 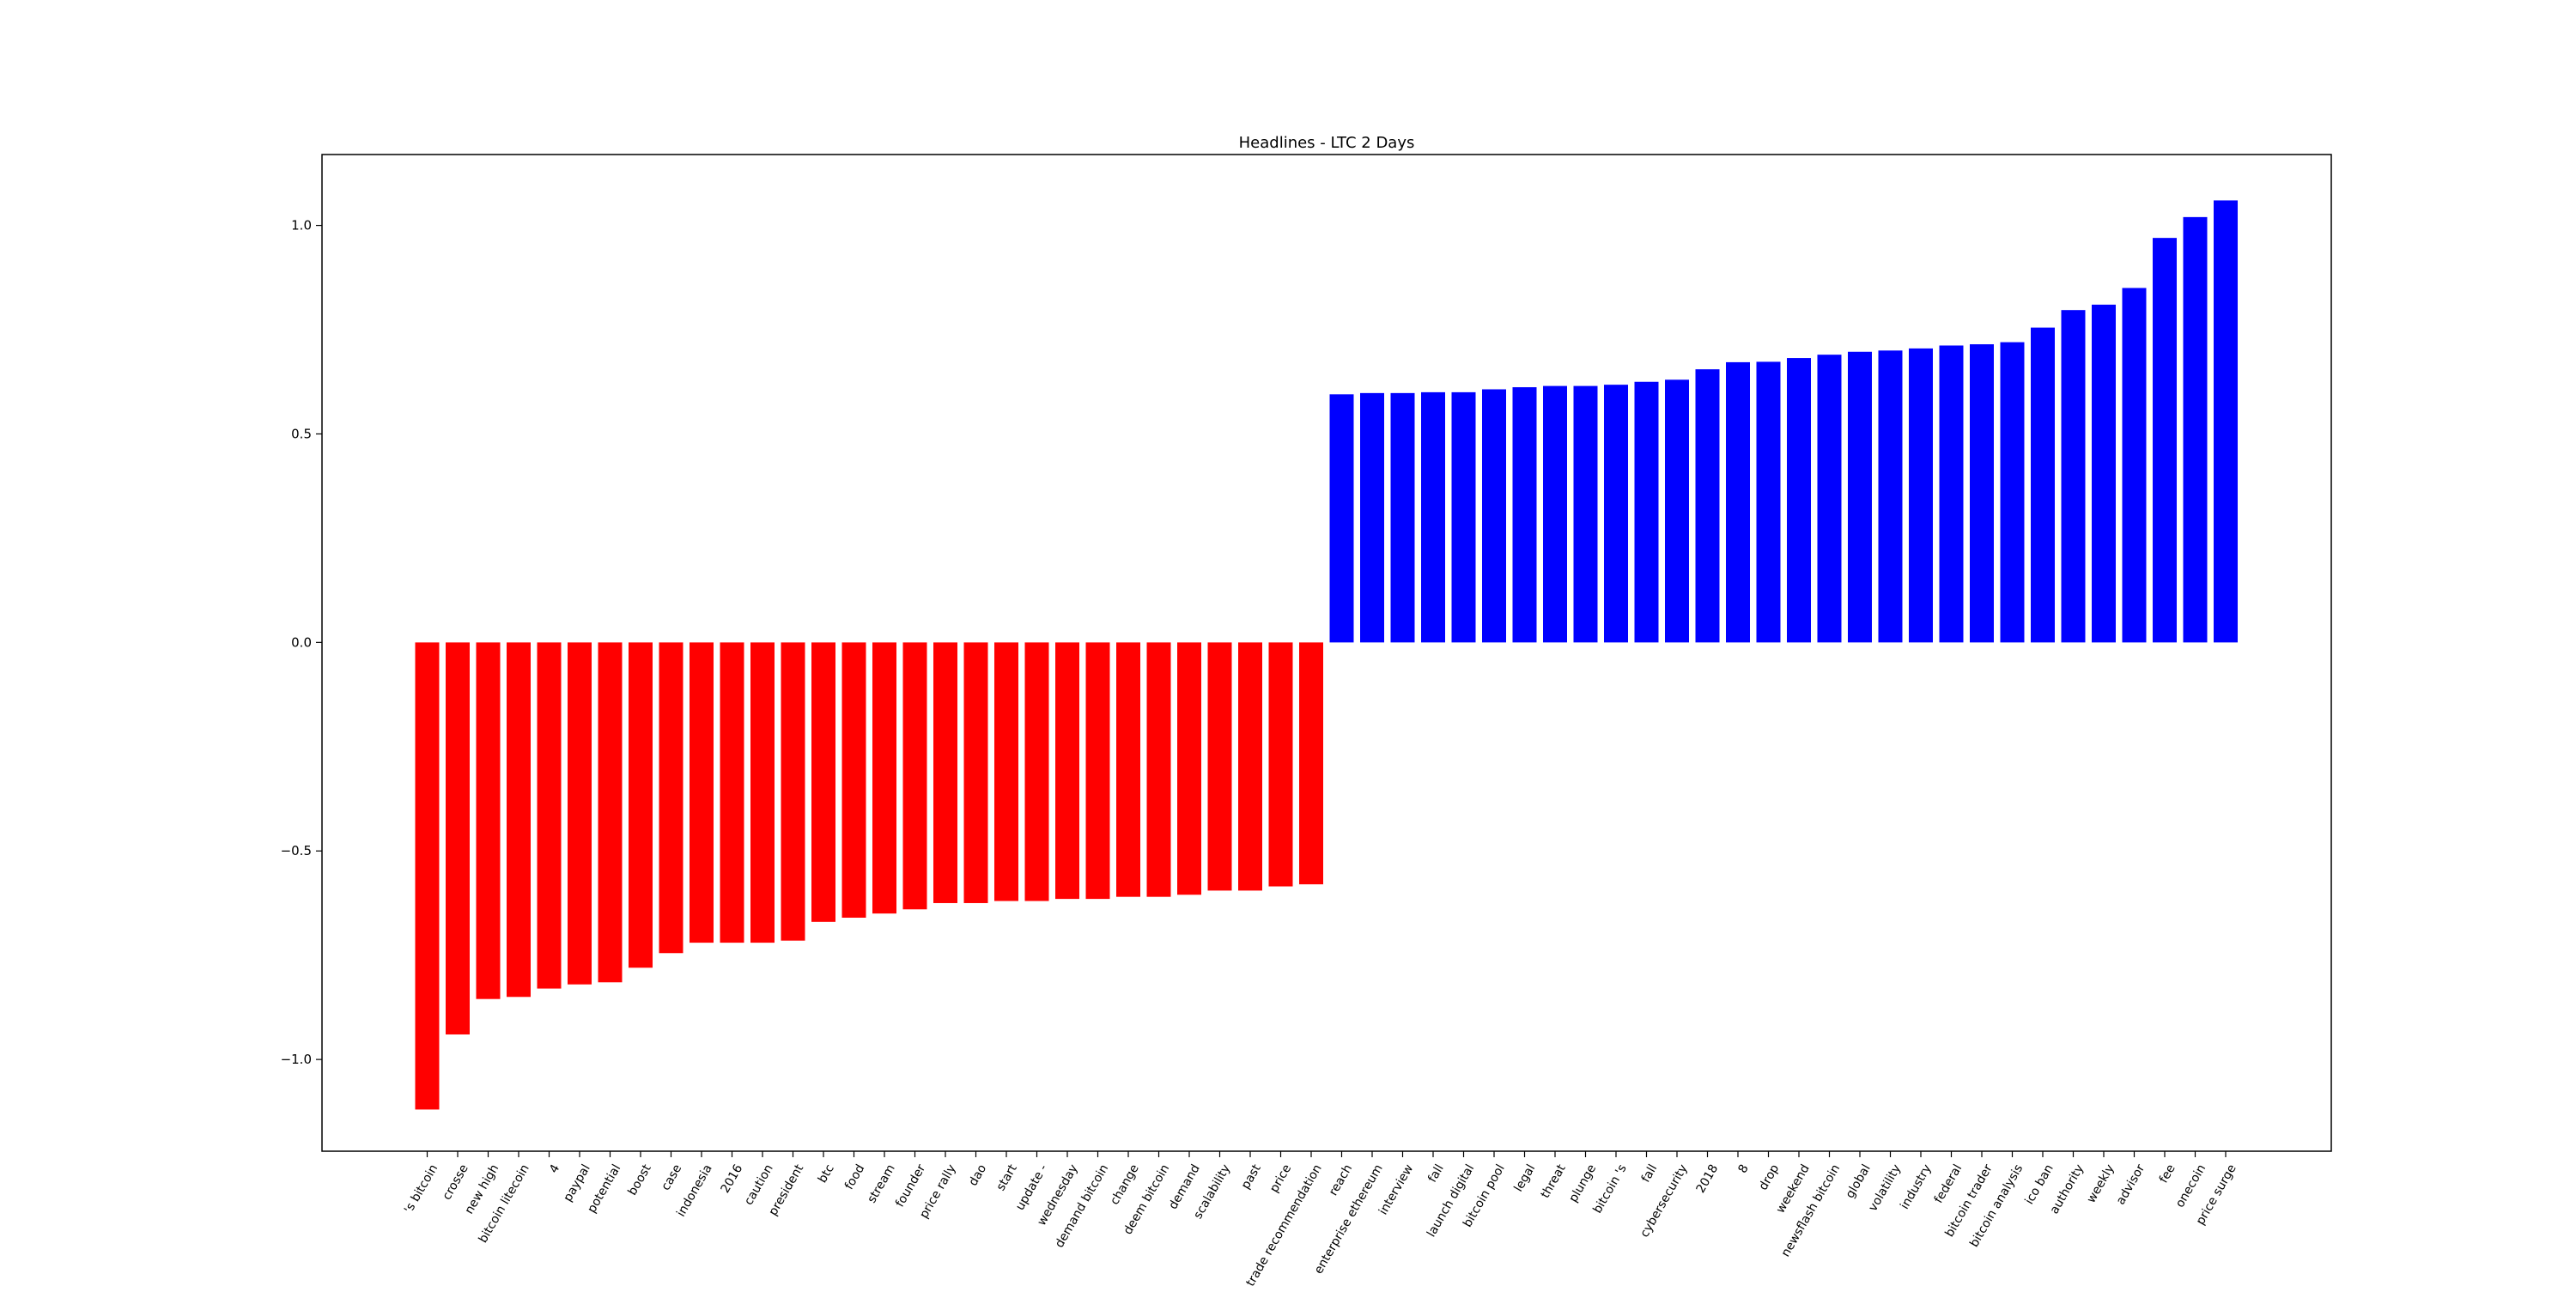 What do you see at coordinates (671, 1177) in the screenshot?
I see `x-tick-label: case` at bounding box center [671, 1177].